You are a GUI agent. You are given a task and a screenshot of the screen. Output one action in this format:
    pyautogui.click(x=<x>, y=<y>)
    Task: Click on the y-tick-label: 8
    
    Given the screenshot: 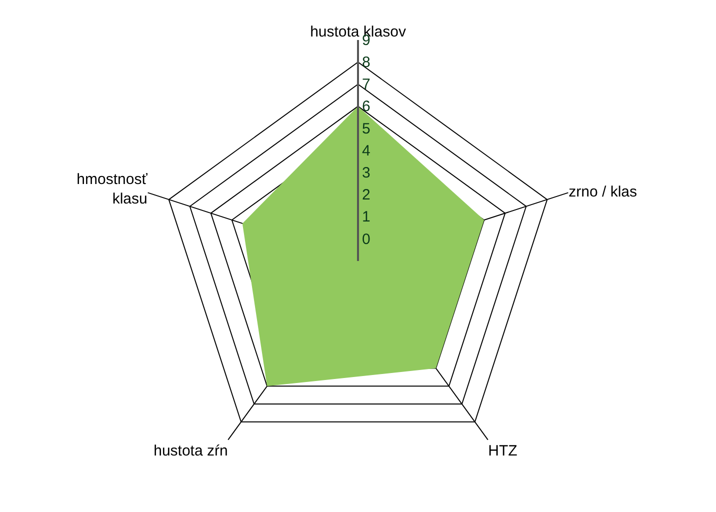 What is the action you would take?
    pyautogui.click(x=366, y=62)
    